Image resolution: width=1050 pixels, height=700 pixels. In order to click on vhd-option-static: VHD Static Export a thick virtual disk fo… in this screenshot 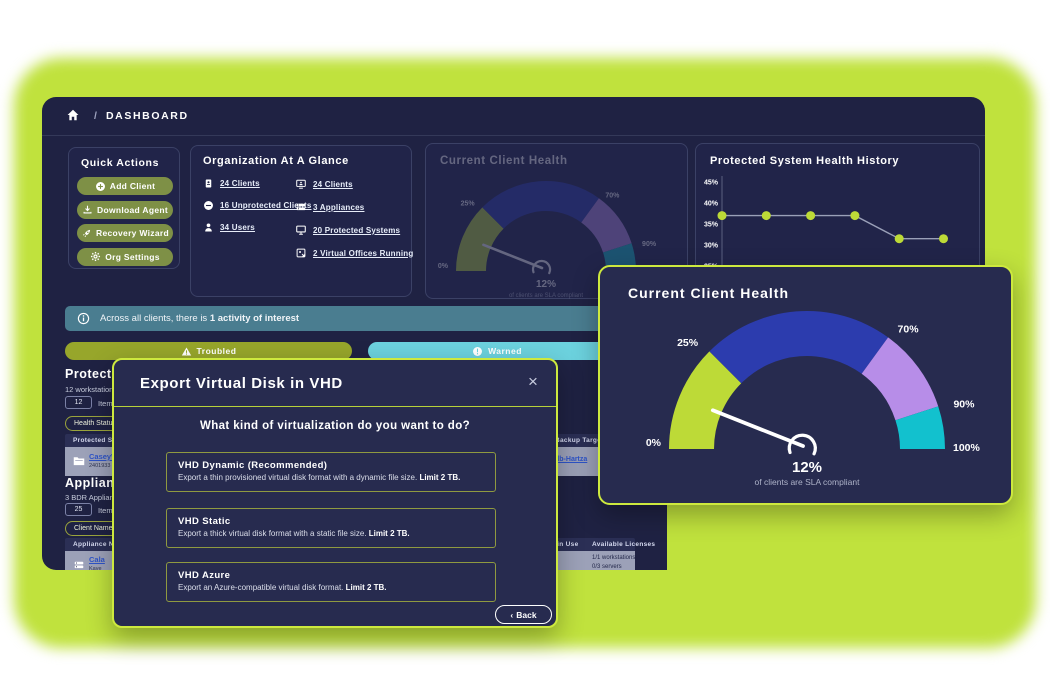, I will do `click(331, 528)`.